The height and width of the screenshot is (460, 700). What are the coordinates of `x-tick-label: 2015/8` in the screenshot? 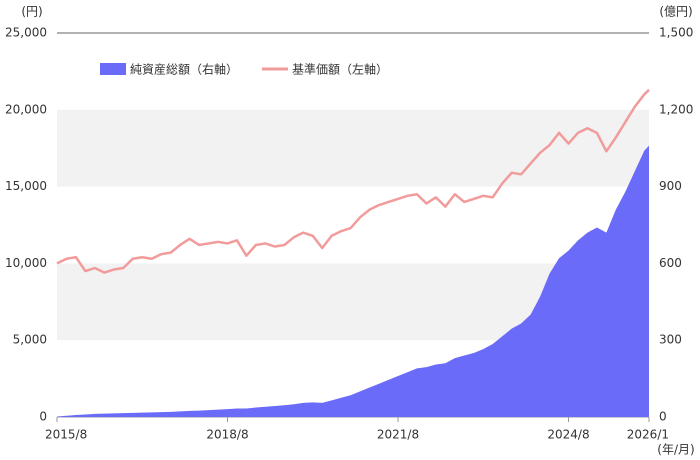 It's located at (66, 435).